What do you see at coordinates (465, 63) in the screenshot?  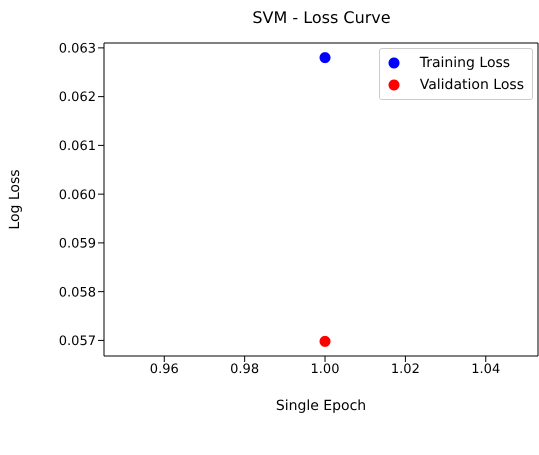 I see `legend-label: Training Loss` at bounding box center [465, 63].